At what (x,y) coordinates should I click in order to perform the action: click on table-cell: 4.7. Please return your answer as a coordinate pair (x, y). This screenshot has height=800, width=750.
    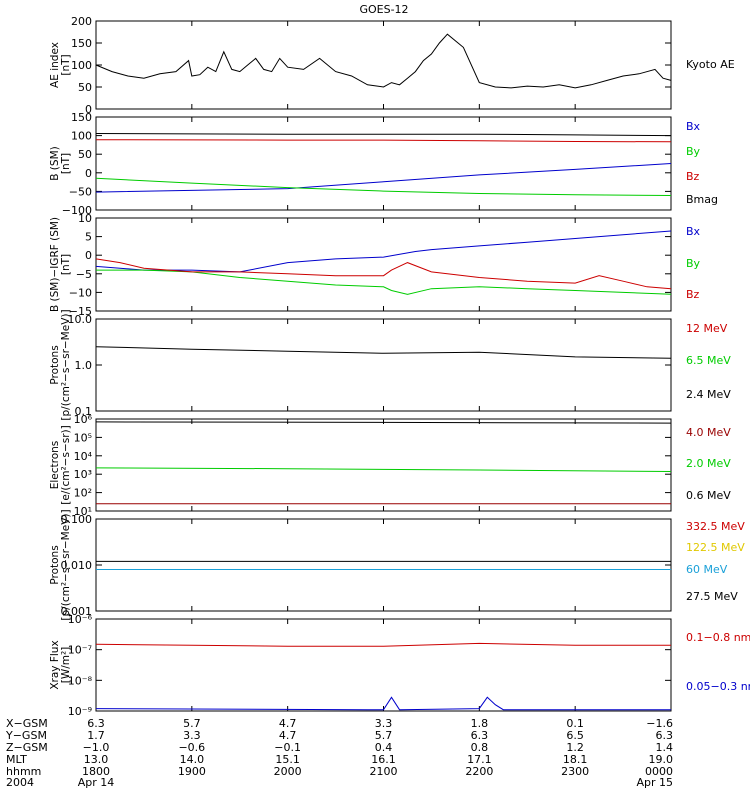
    Looking at the image, I should click on (288, 735).